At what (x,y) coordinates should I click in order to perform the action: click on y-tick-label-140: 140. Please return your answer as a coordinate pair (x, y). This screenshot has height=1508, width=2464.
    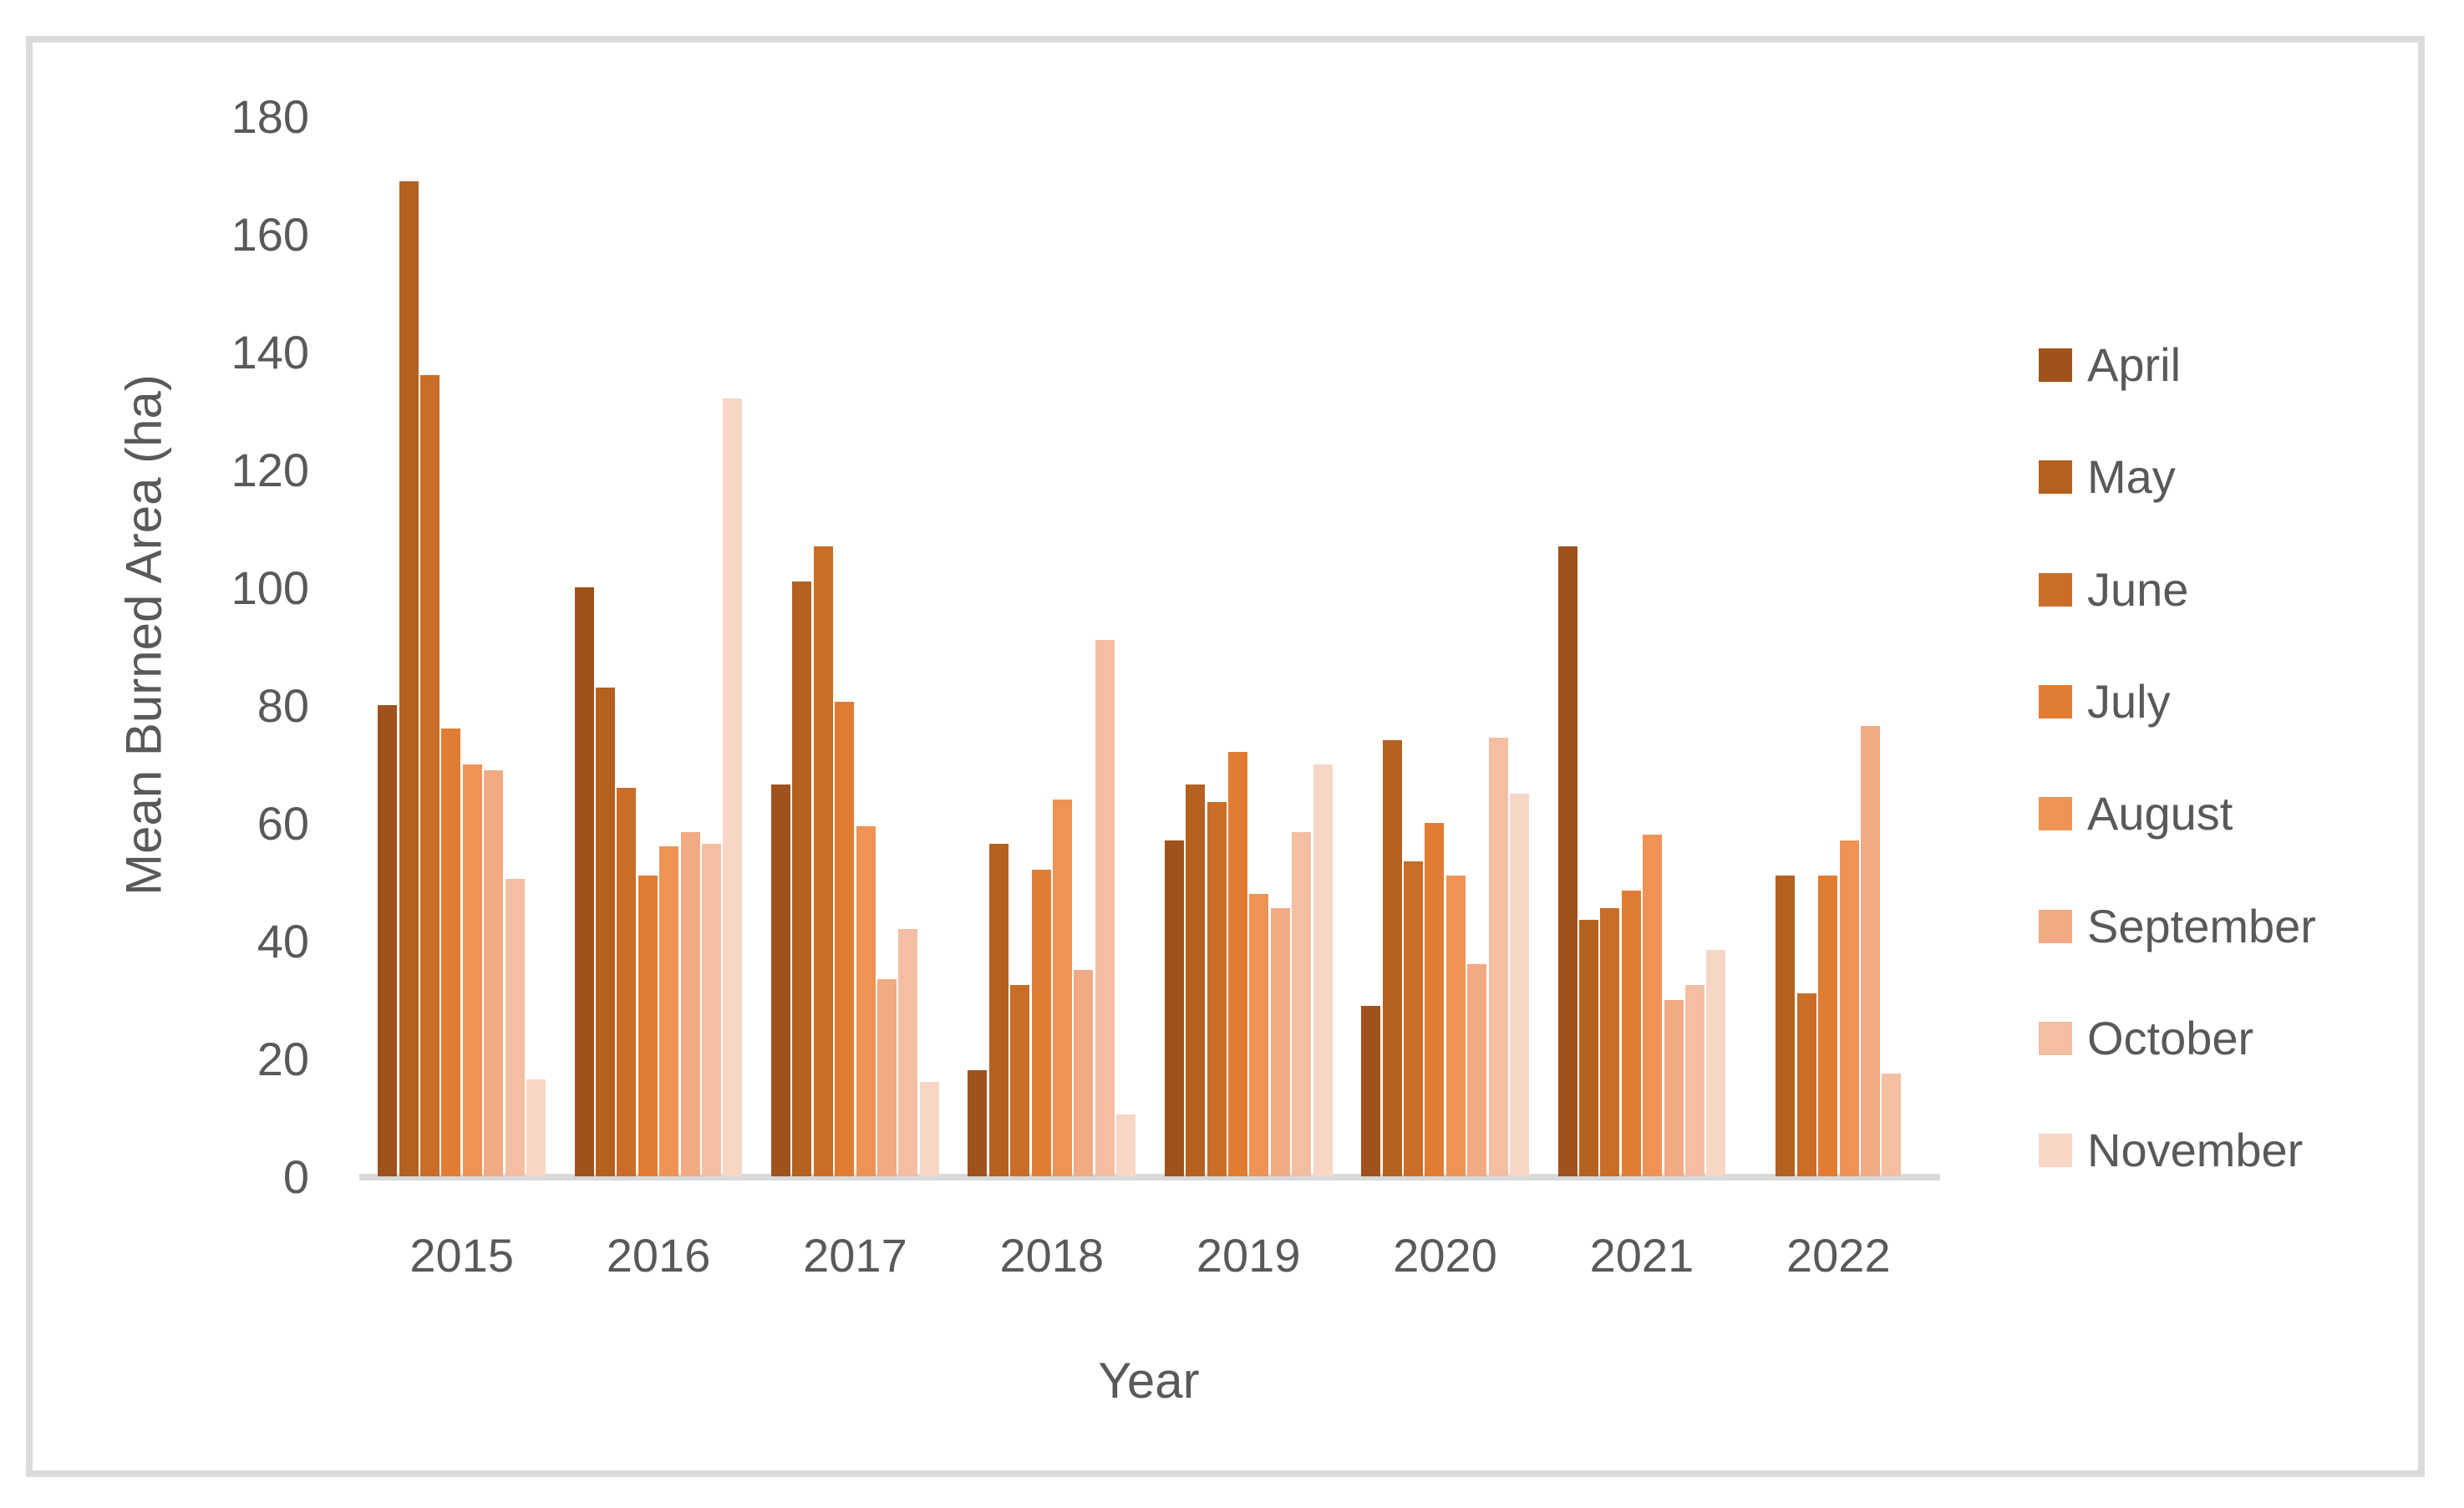
    Looking at the image, I should click on (270, 352).